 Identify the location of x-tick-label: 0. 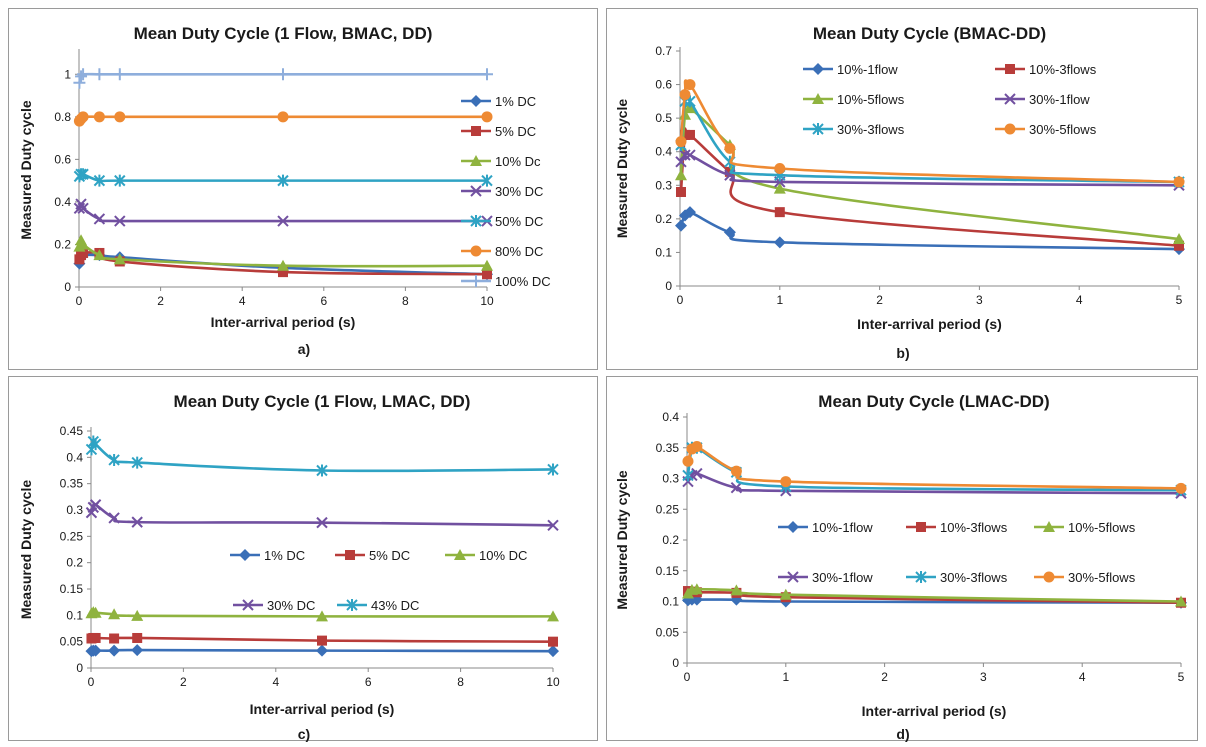
(680, 300).